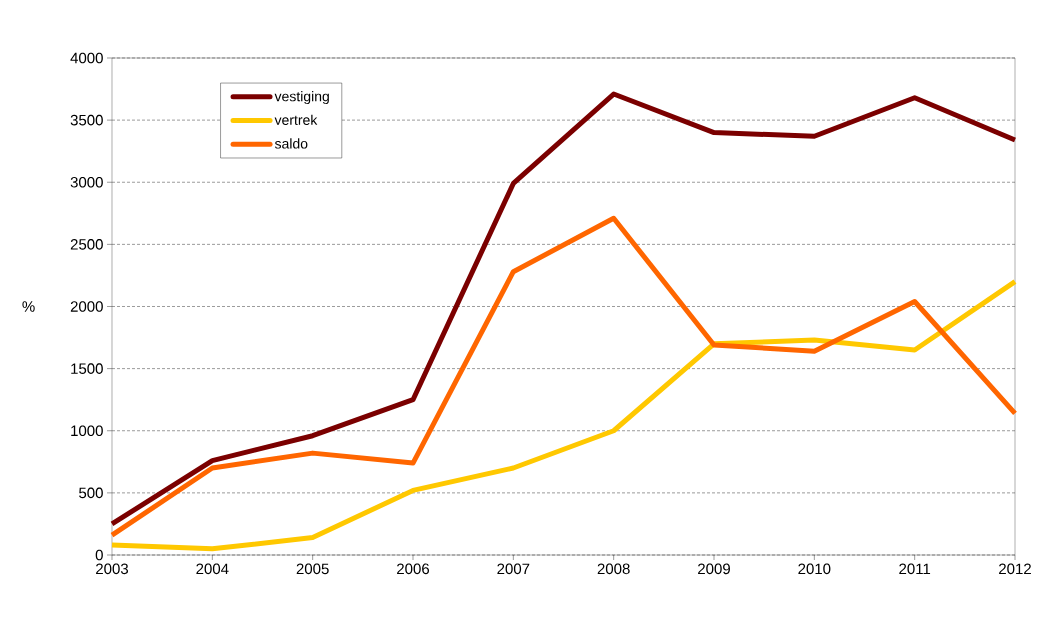  I want to click on y-tick-label: 500, so click(91, 493).